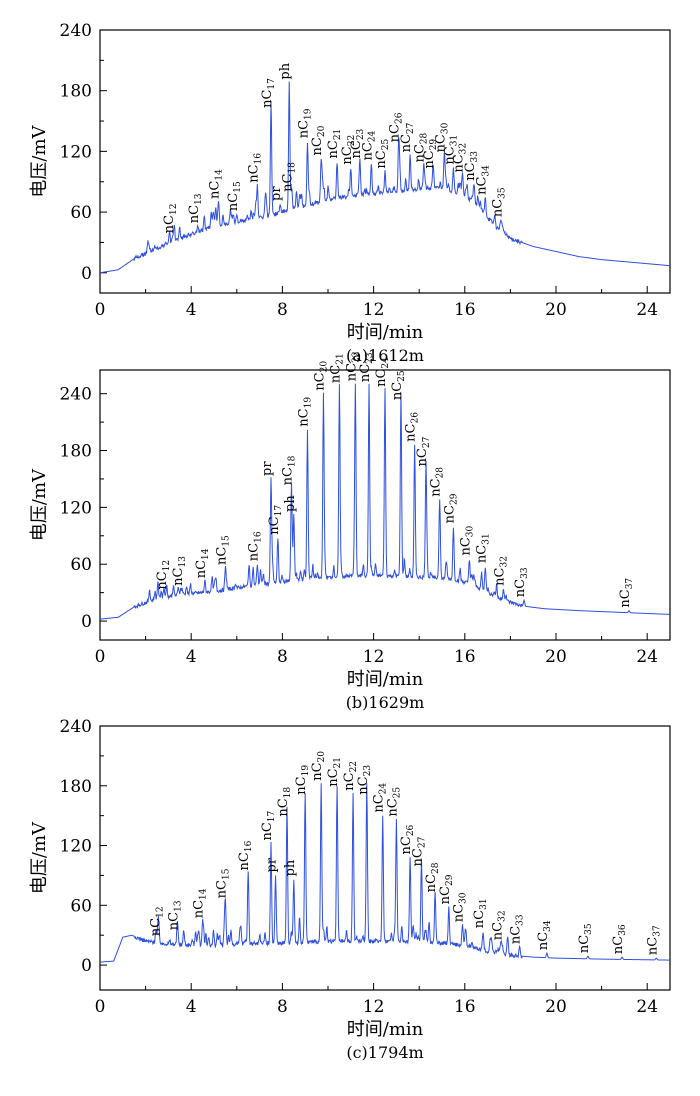 This screenshot has height=1096, width=700. Describe the element at coordinates (647, 310) in the screenshot. I see `x-tick-label: 24` at that location.